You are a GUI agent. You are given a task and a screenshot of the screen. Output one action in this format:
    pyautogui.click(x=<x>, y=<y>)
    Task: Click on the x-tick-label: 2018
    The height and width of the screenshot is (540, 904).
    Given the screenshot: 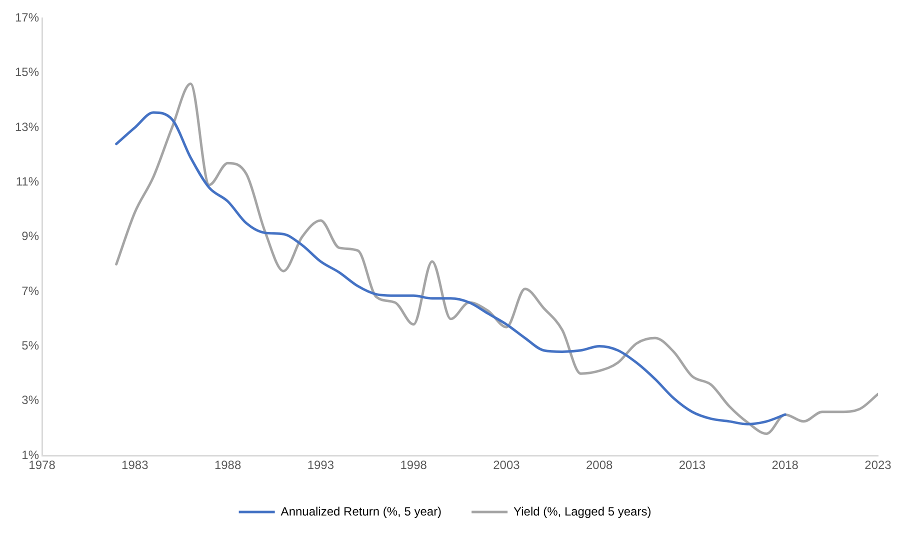 What is the action you would take?
    pyautogui.click(x=785, y=465)
    